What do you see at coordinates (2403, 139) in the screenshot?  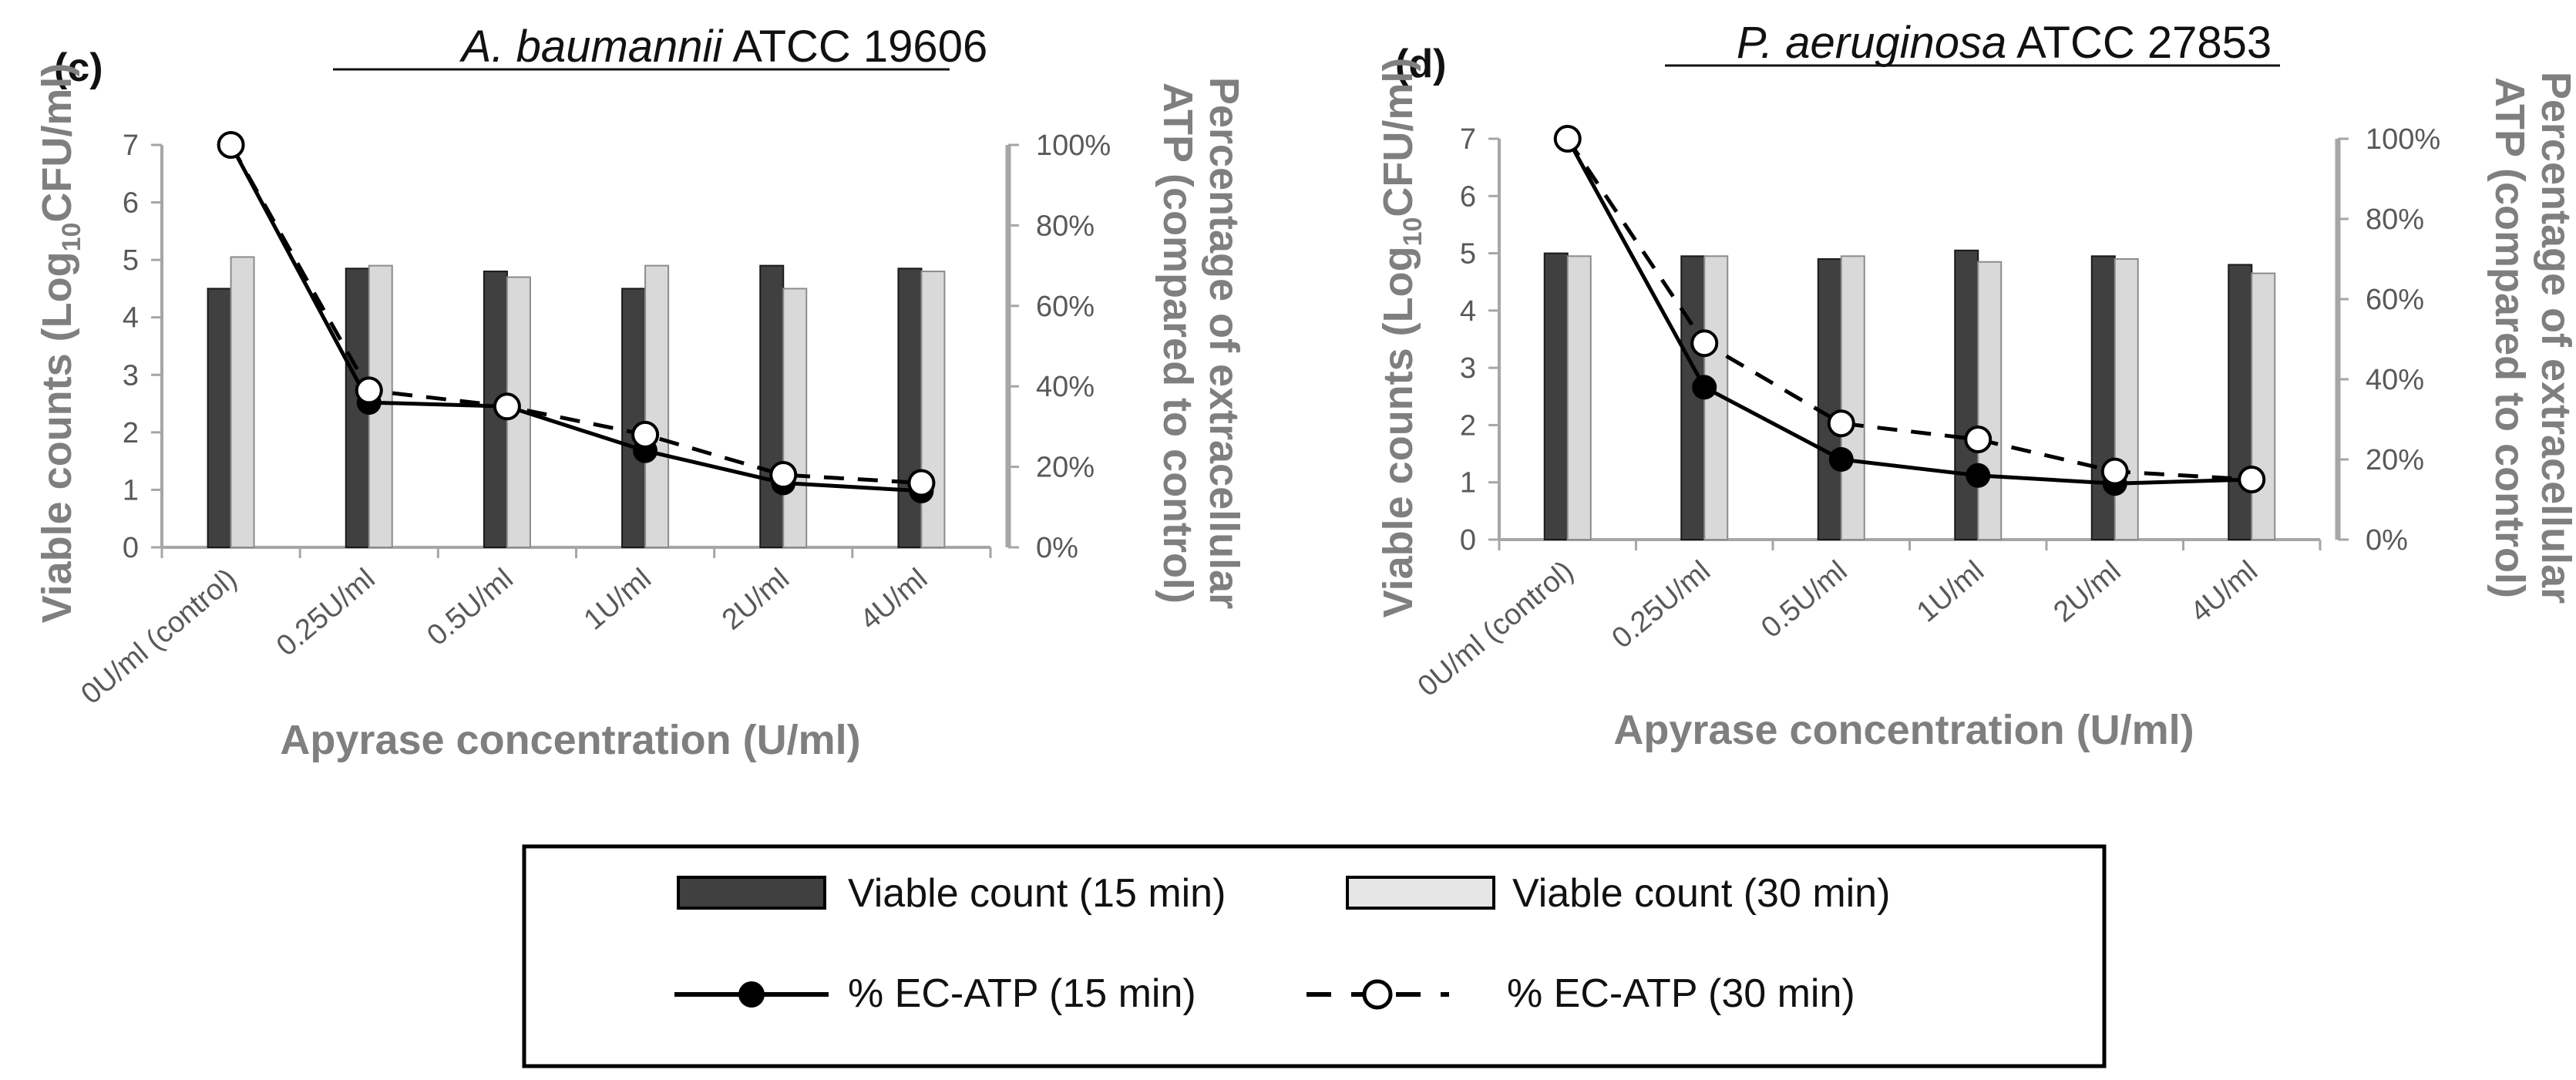 I see `right-tick-label: 100%` at bounding box center [2403, 139].